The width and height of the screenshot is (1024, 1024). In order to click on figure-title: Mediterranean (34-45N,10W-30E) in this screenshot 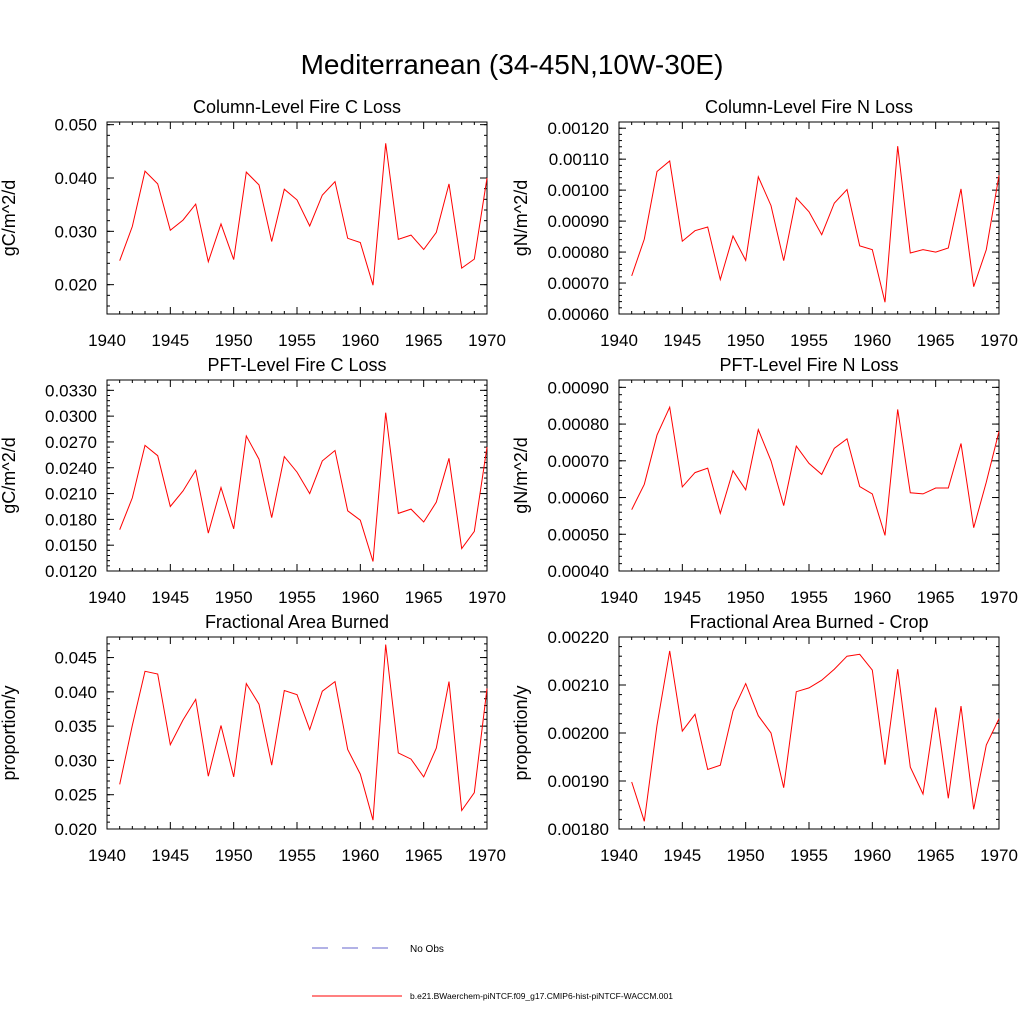, I will do `click(512, 64)`.